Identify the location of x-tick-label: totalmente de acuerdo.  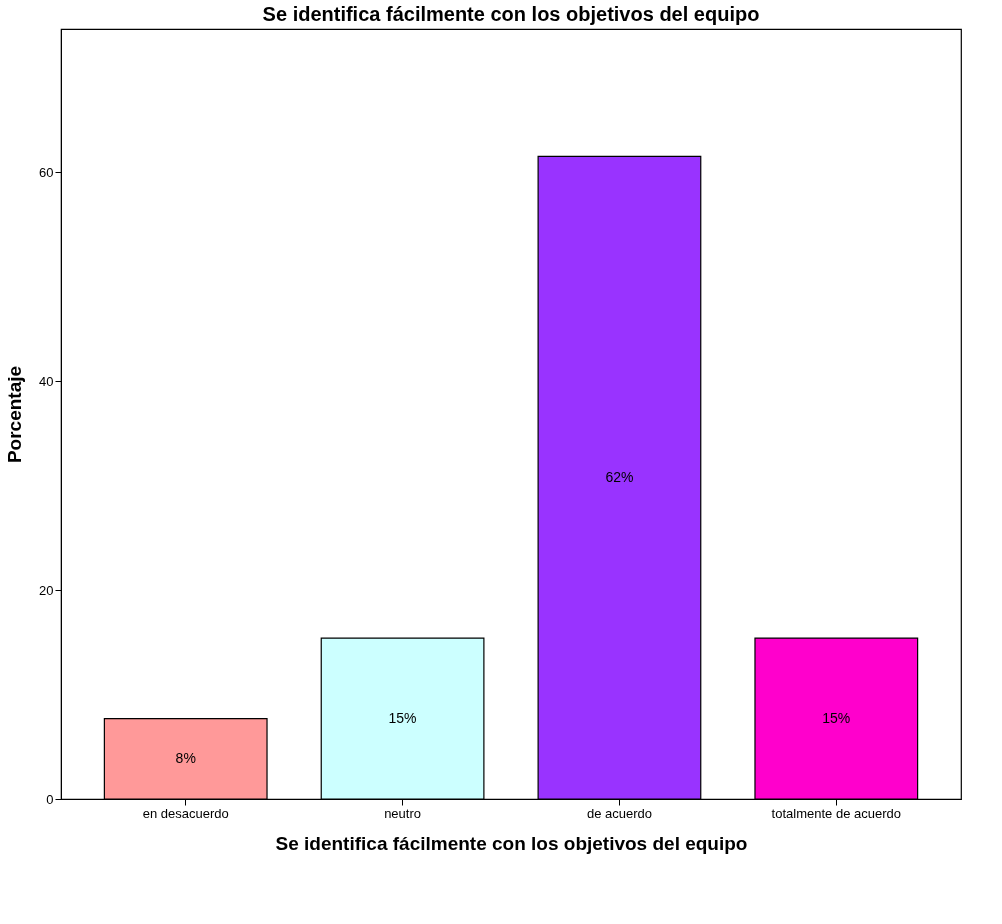
(836, 813).